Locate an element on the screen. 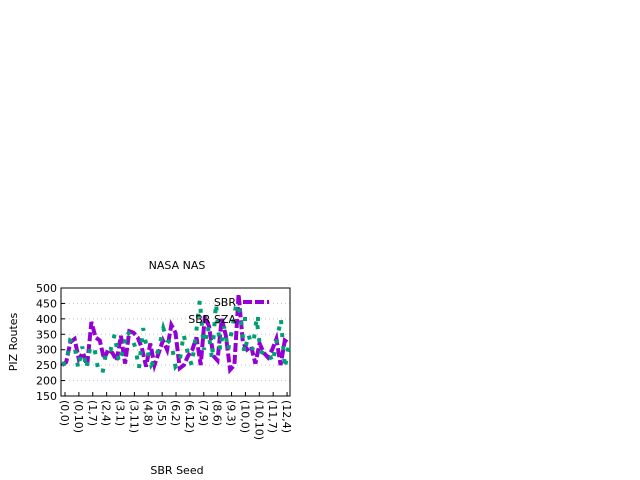 This screenshot has width=640, height=480. x-tick-label: (10,10) is located at coordinates (258, 420).